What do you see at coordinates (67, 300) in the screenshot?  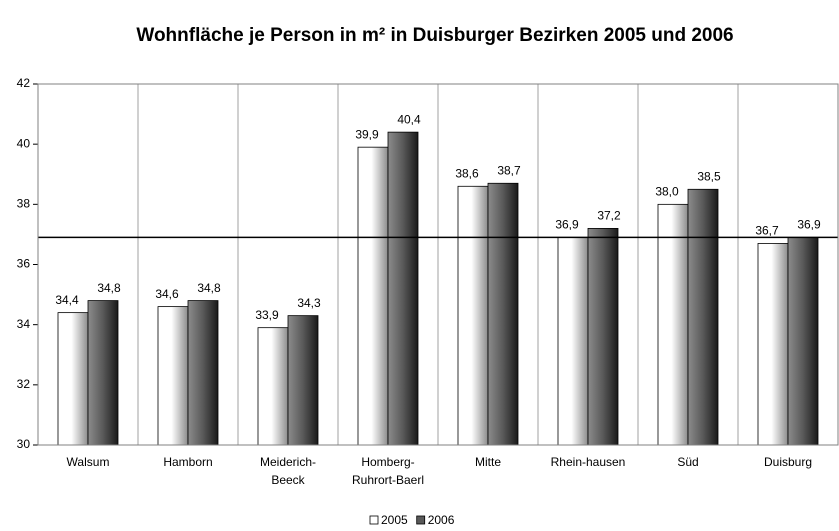 I see `value-label: 34,4` at bounding box center [67, 300].